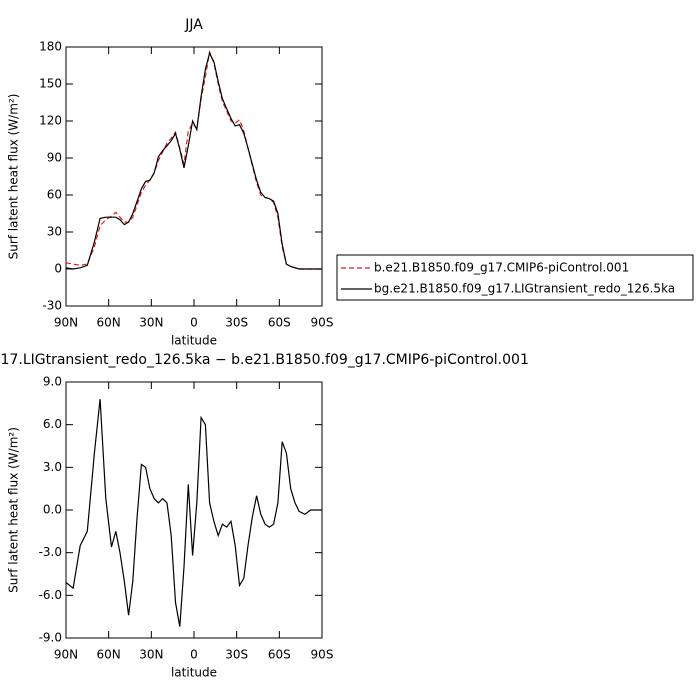 The width and height of the screenshot is (700, 700). Describe the element at coordinates (54, 232) in the screenshot. I see `y-tick-label: 30` at that location.